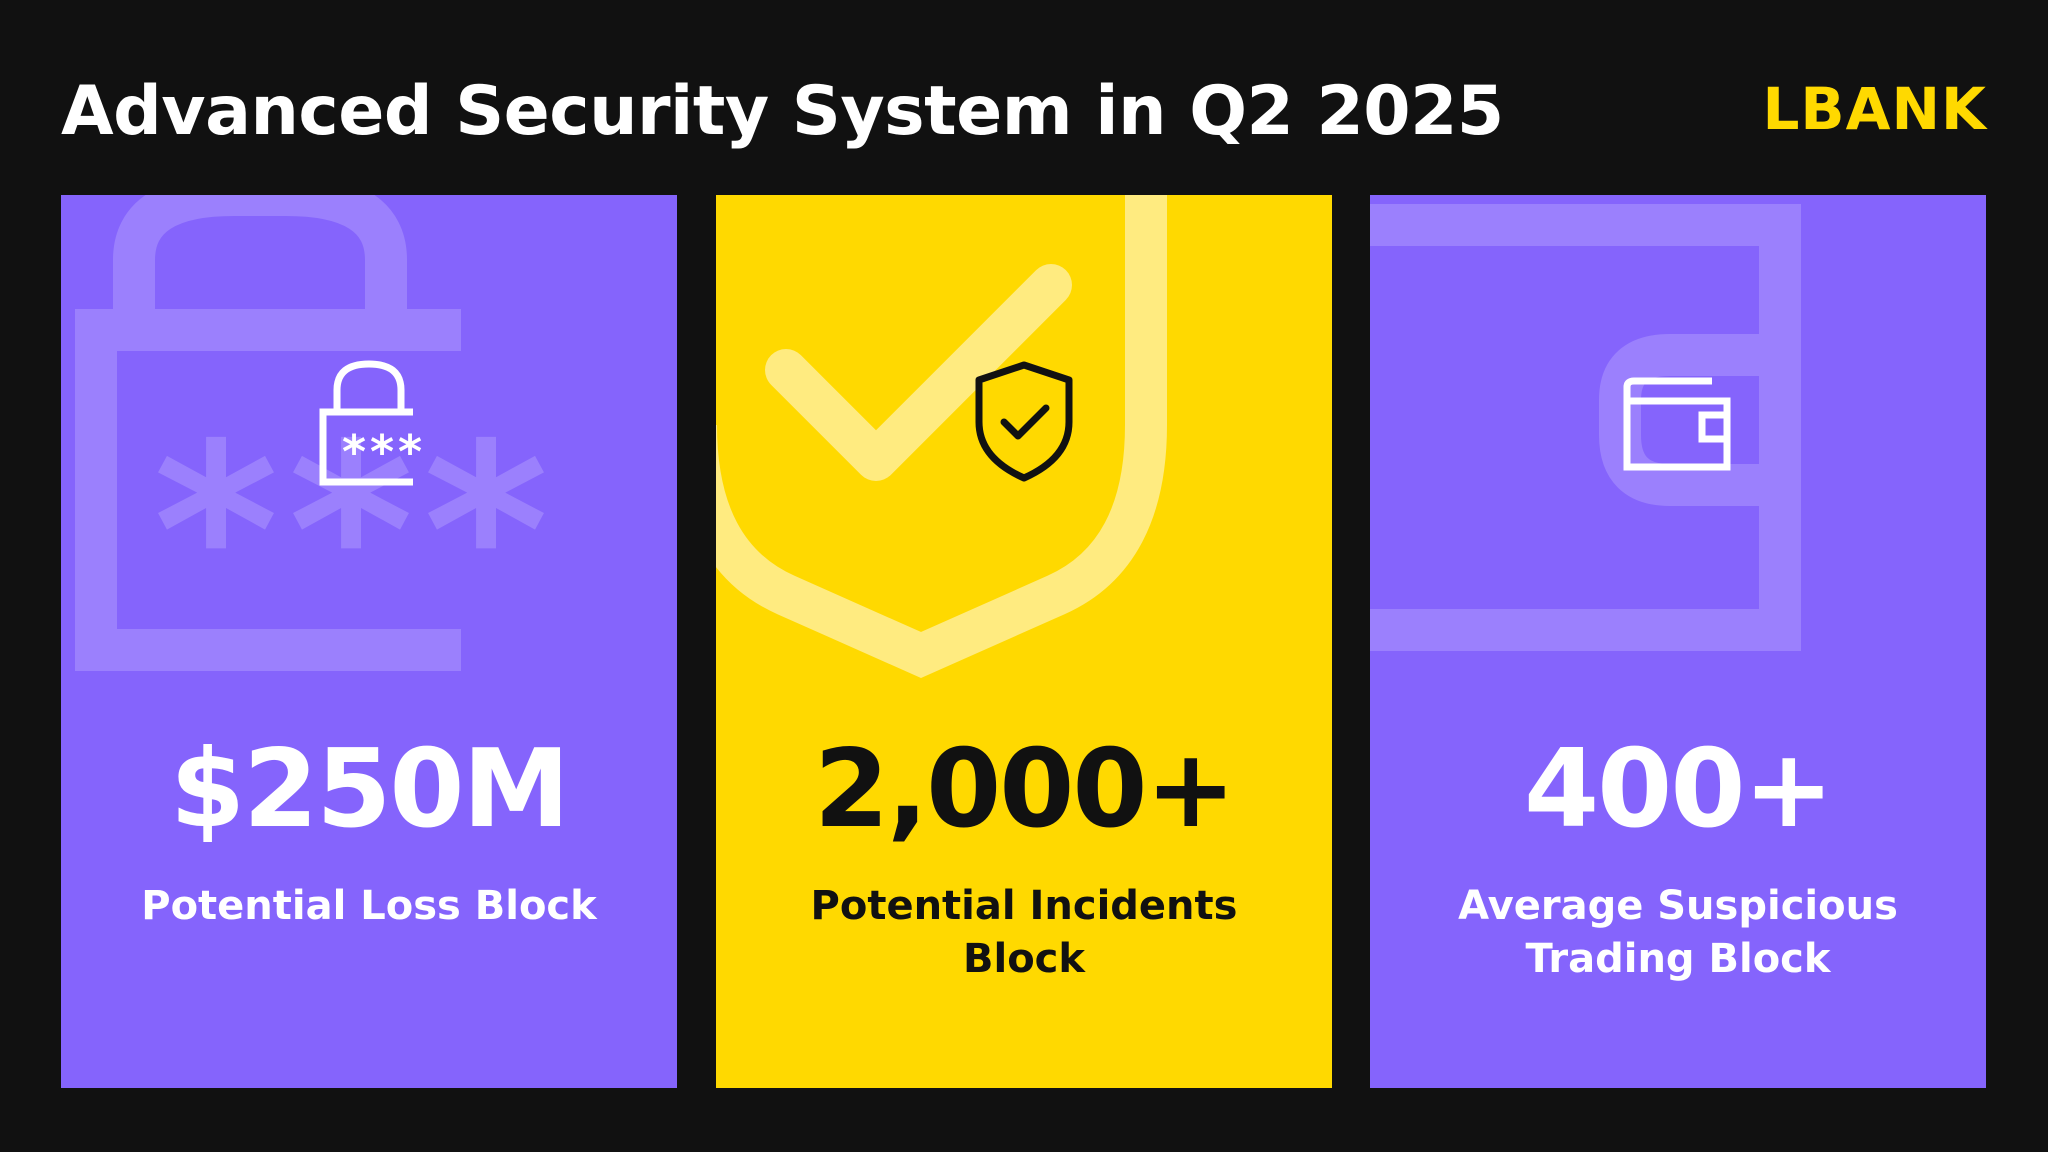  What do you see at coordinates (1024, 421) in the screenshot?
I see `shield-check-icon` at bounding box center [1024, 421].